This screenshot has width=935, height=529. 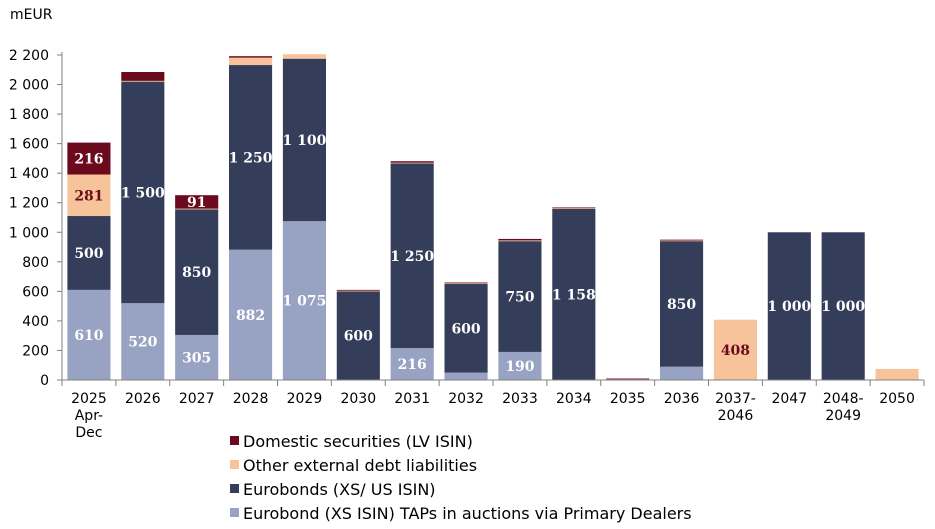 I want to click on y-tick-label: 1 600, so click(x=29, y=145).